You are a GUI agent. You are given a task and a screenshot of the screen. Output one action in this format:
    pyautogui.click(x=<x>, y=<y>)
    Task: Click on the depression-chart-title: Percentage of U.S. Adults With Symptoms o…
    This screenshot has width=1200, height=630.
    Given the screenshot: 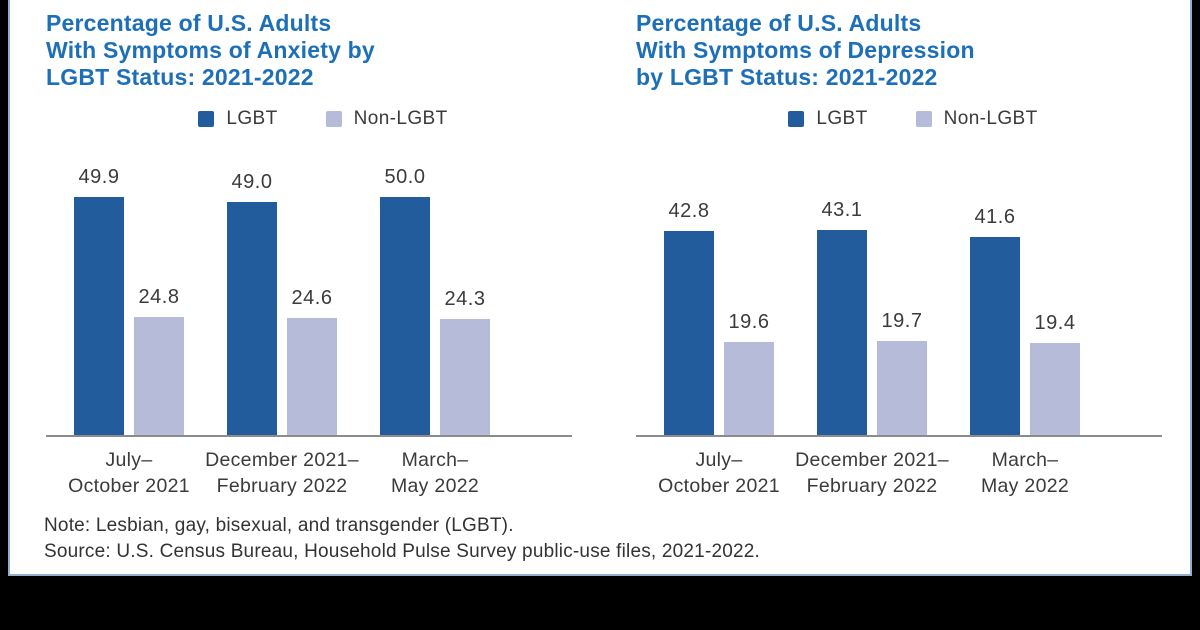 What is the action you would take?
    pyautogui.click(x=913, y=50)
    